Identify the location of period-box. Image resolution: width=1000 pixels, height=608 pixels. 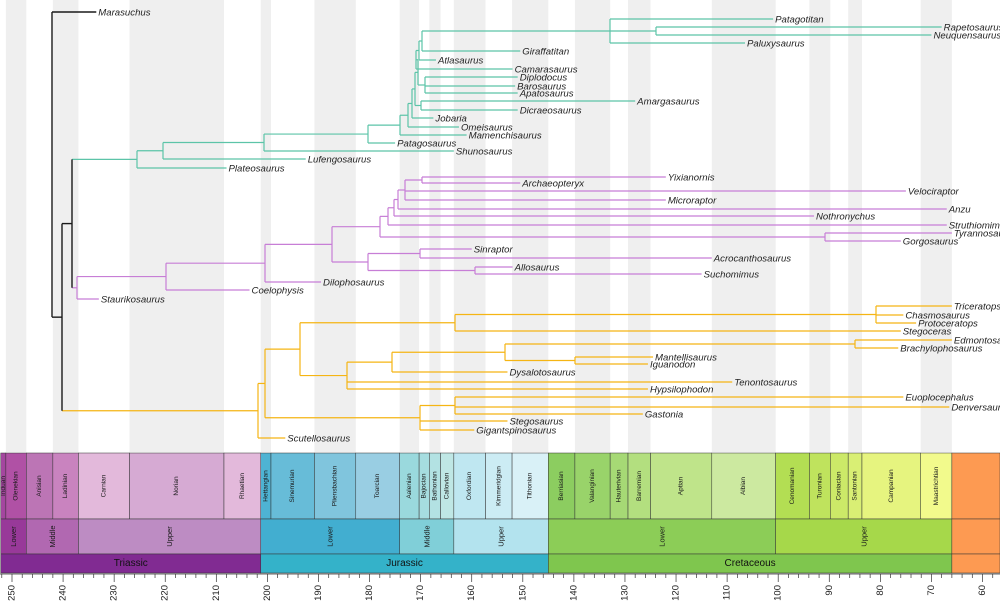
(975, 563).